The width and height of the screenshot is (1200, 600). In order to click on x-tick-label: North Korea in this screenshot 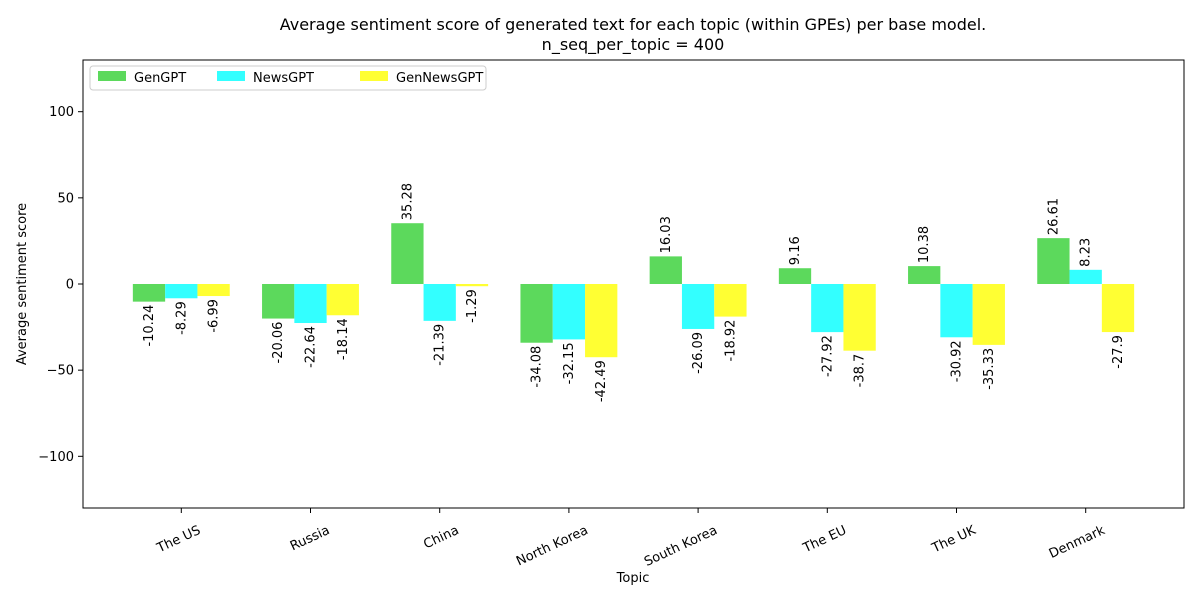, I will do `click(552, 546)`.